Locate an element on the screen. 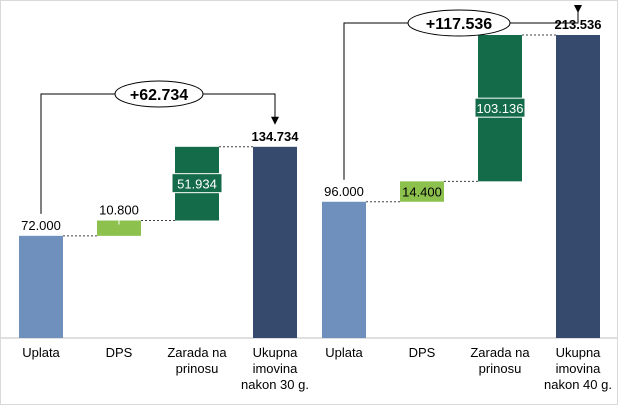 The image size is (618, 409). category-label: nakon 40 g. is located at coordinates (578, 384).